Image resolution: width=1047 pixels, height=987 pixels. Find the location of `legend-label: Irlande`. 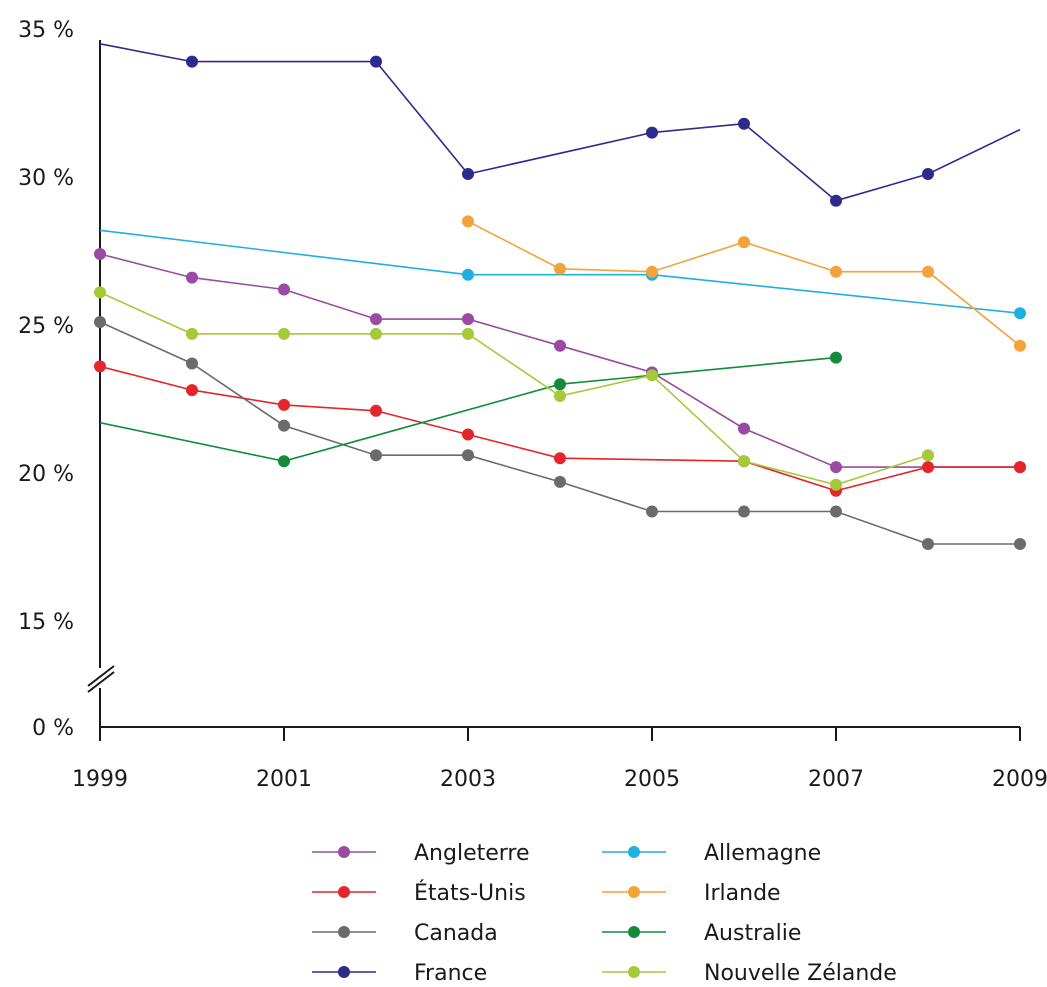

legend-label: Irlande is located at coordinates (742, 893).